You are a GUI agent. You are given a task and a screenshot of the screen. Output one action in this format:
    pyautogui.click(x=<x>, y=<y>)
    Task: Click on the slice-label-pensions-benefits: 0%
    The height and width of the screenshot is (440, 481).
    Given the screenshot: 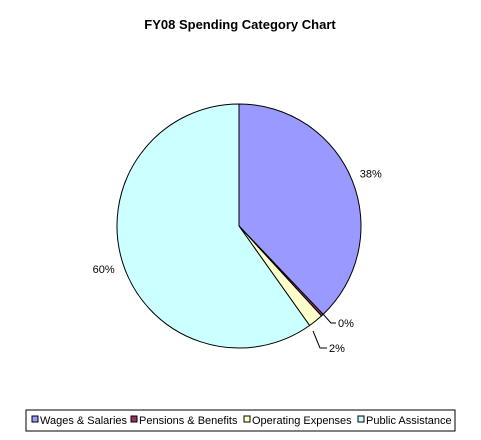 What is the action you would take?
    pyautogui.click(x=346, y=324)
    